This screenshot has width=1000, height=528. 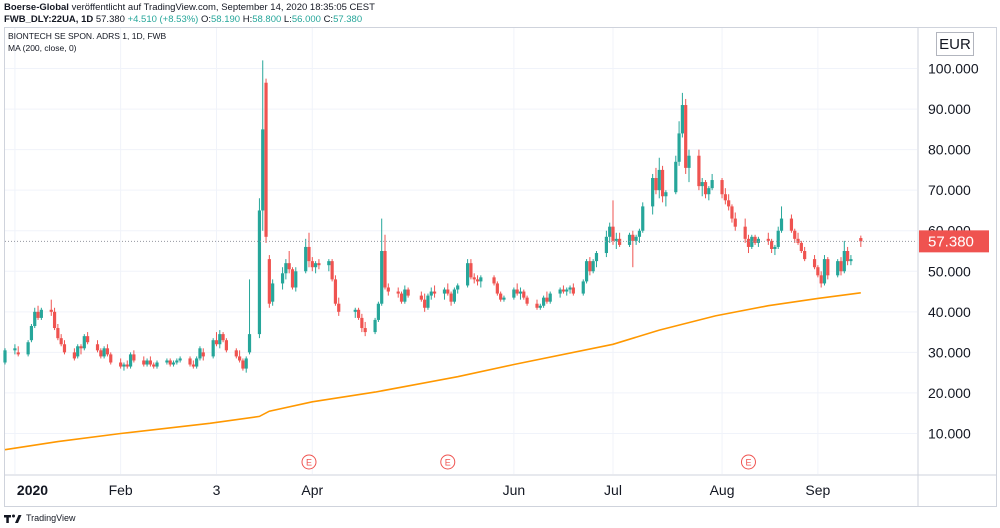 What do you see at coordinates (949, 150) in the screenshot?
I see `y-tick-label: 80.000` at bounding box center [949, 150].